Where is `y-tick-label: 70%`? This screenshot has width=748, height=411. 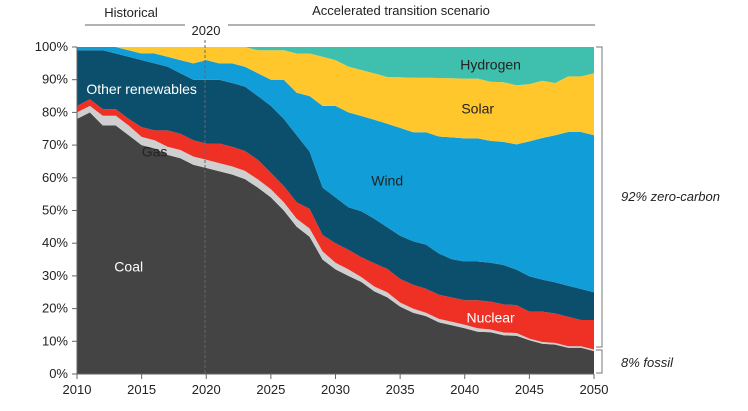 y-tick-label: 70% is located at coordinates (55, 144).